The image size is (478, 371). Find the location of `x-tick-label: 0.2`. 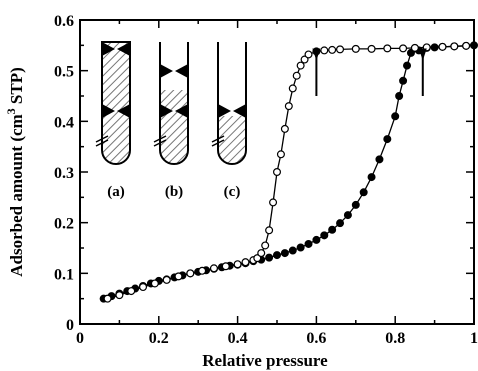

x-tick-label: 0.2 is located at coordinates (159, 338).